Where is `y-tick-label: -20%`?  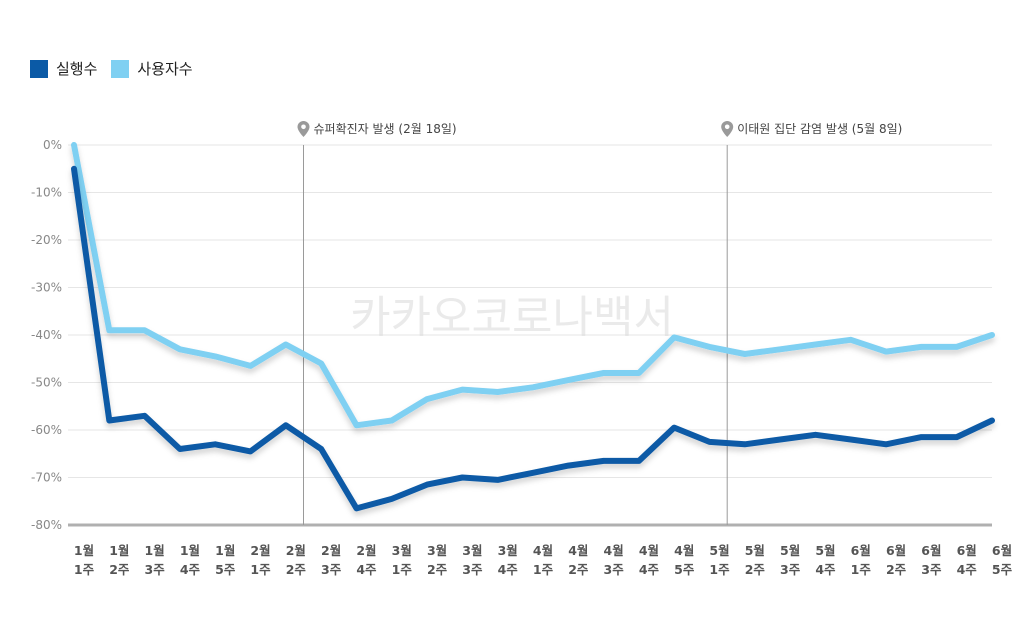 y-tick-label: -20% is located at coordinates (46, 240).